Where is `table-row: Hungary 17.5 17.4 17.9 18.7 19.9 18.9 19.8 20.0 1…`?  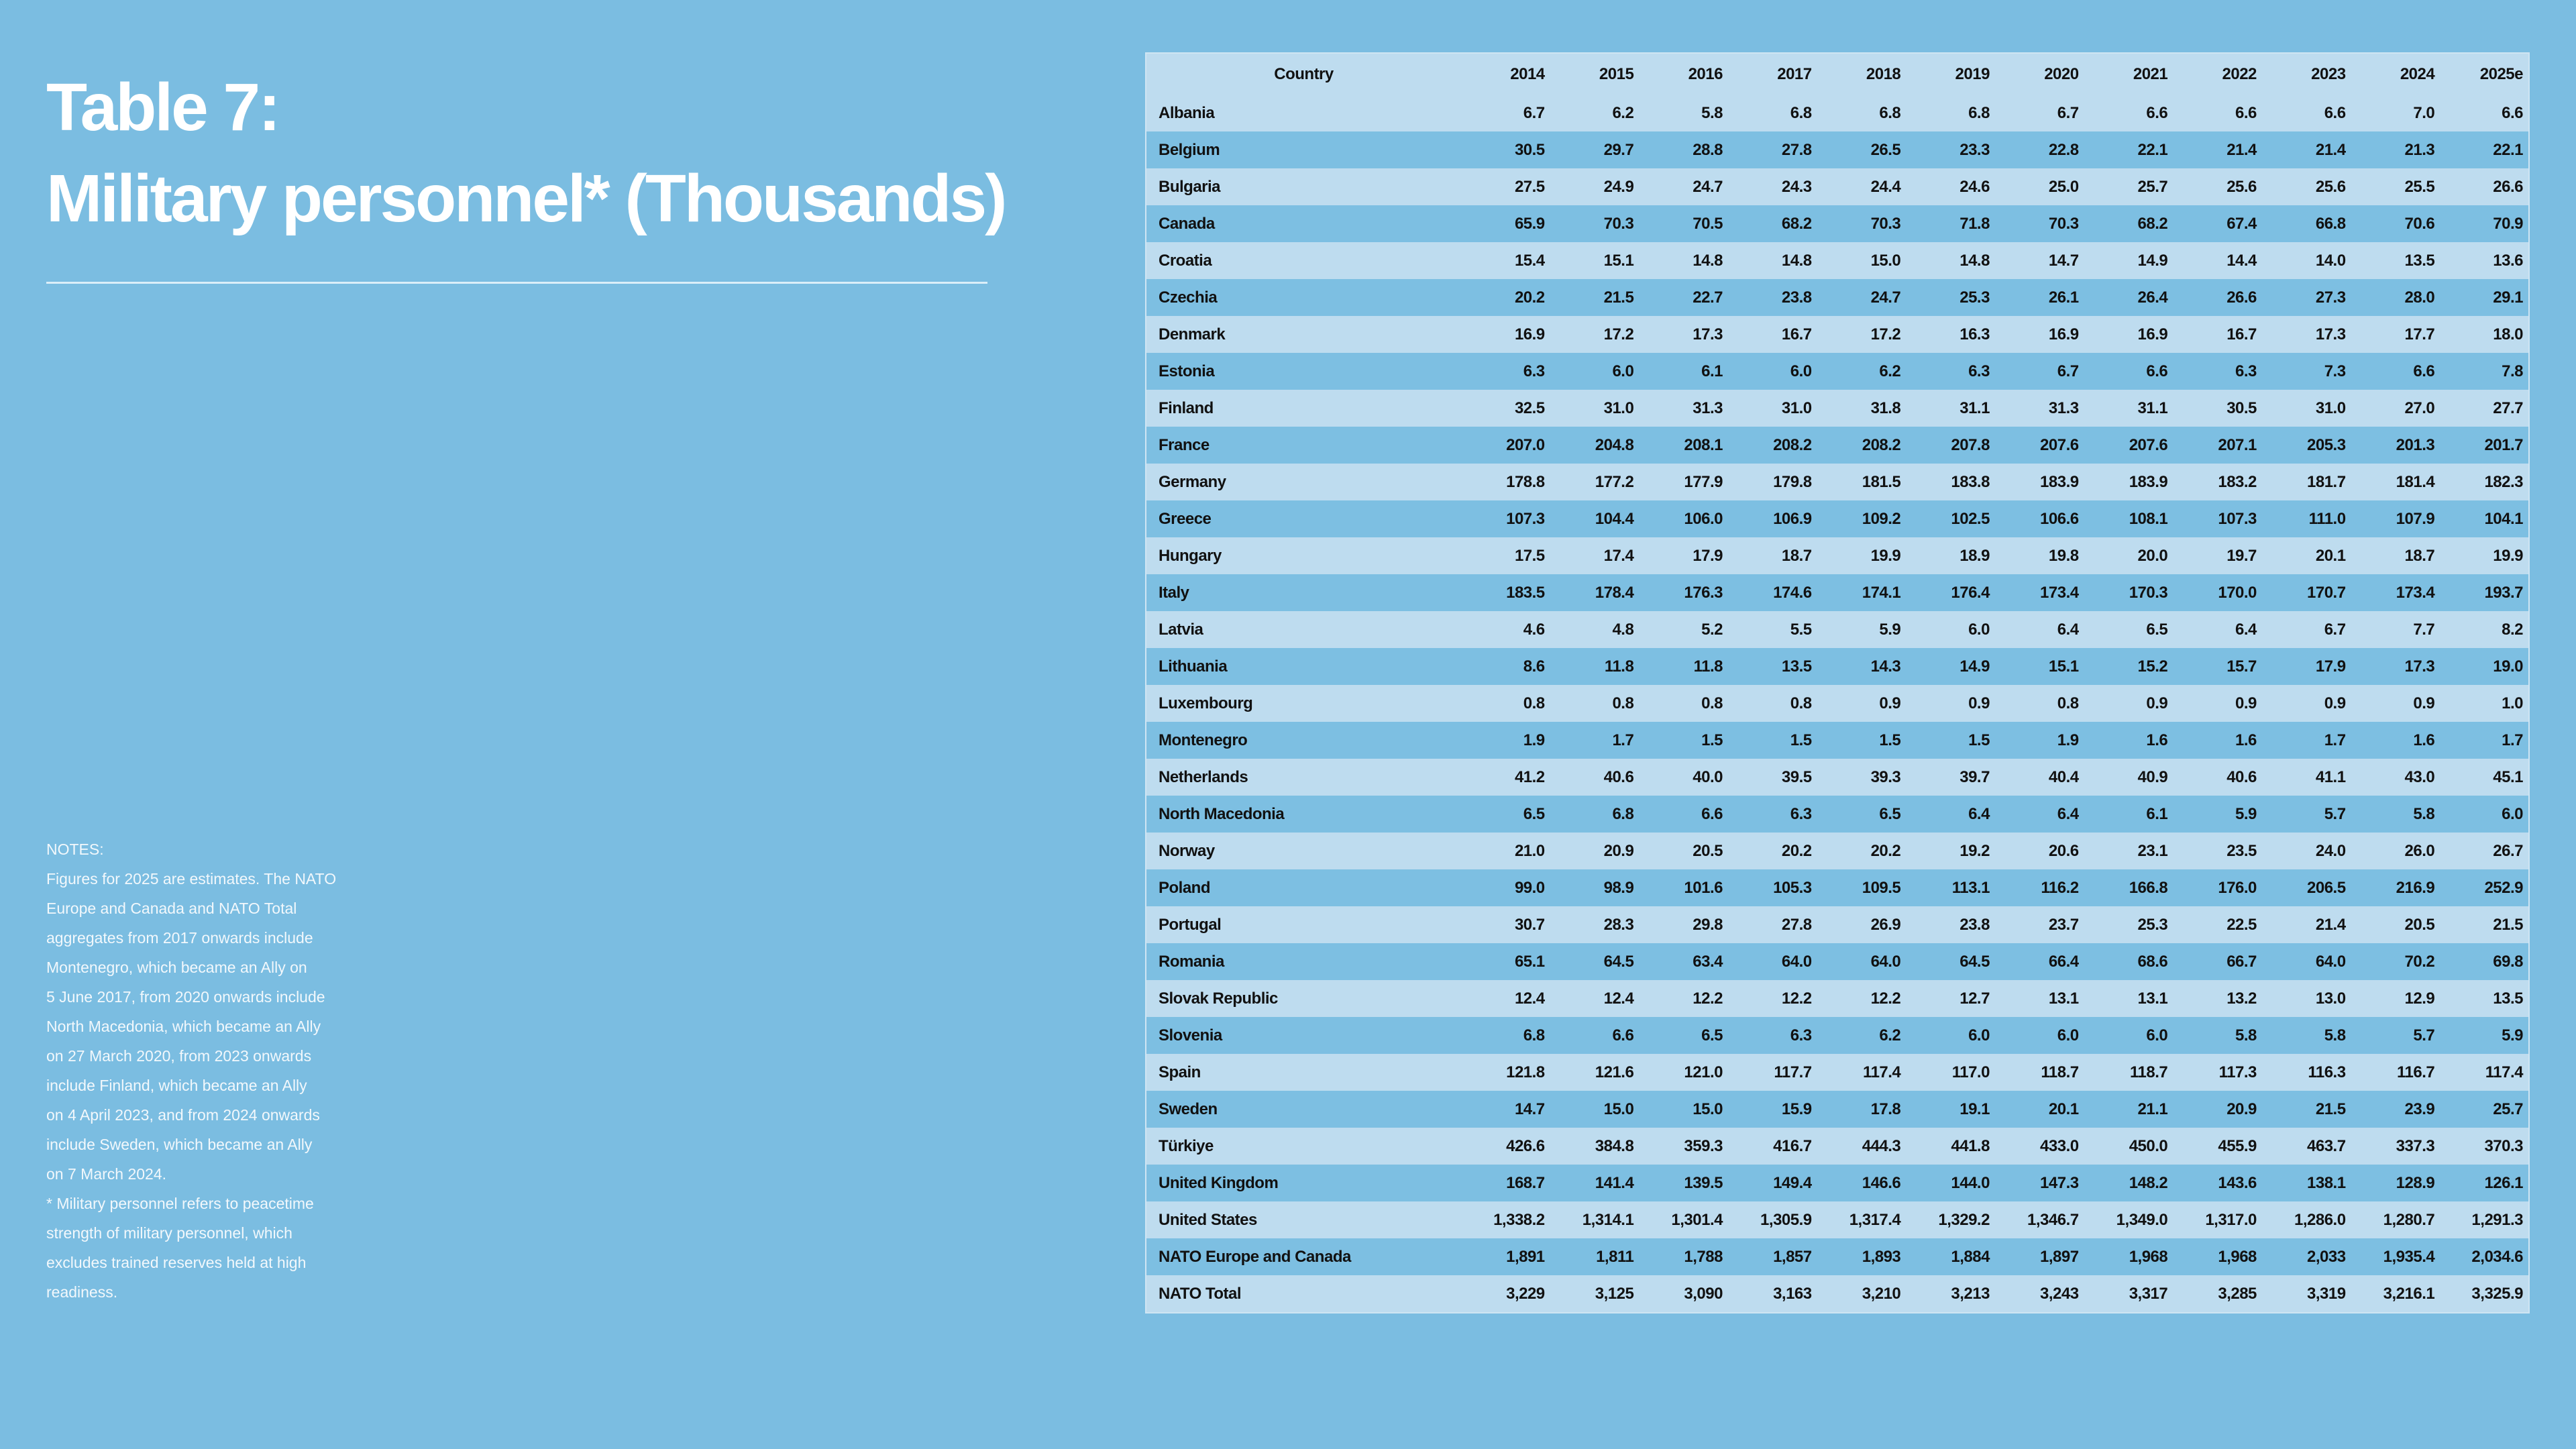 table-row: Hungary 17.5 17.4 17.9 18.7 19.9 18.9 19.8 20.0 1… is located at coordinates (1837, 555).